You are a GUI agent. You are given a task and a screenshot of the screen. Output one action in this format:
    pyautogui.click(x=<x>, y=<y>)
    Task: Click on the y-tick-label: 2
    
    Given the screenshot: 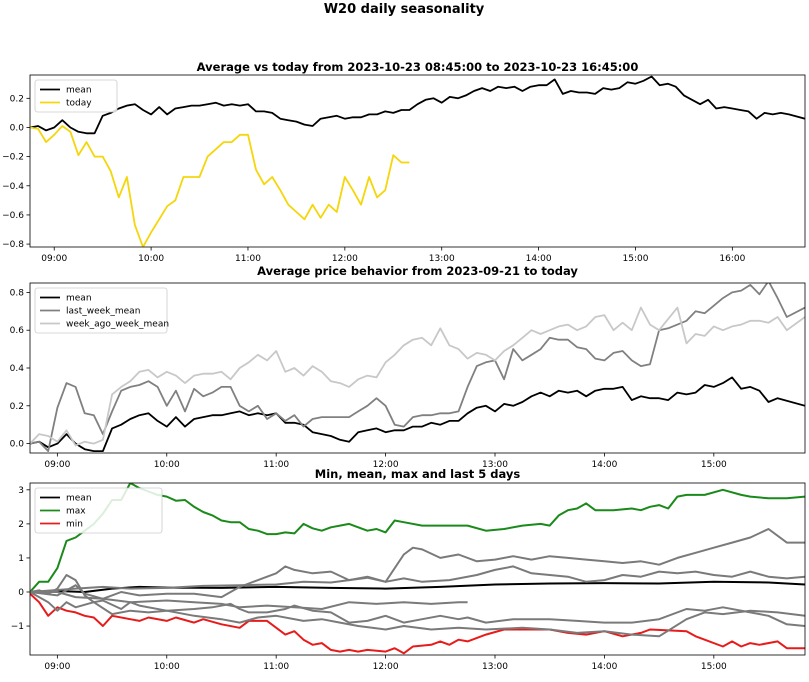 What is the action you would take?
    pyautogui.click(x=21, y=525)
    